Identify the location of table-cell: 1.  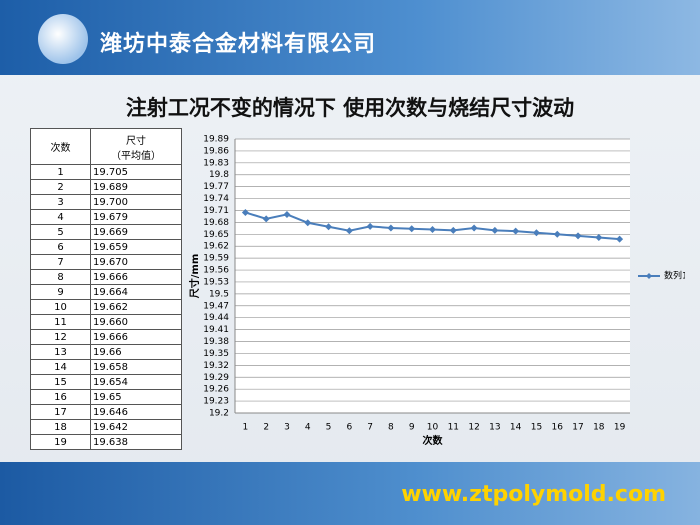
(60, 172).